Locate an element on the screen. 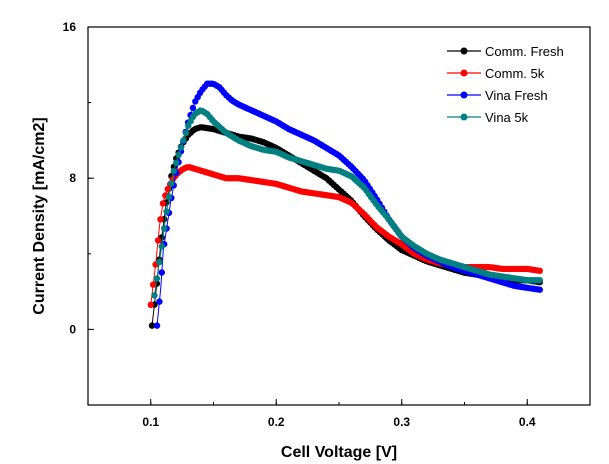 Image resolution: width=609 pixels, height=464 pixels. legend-item: Comm. 5k is located at coordinates (496, 73).